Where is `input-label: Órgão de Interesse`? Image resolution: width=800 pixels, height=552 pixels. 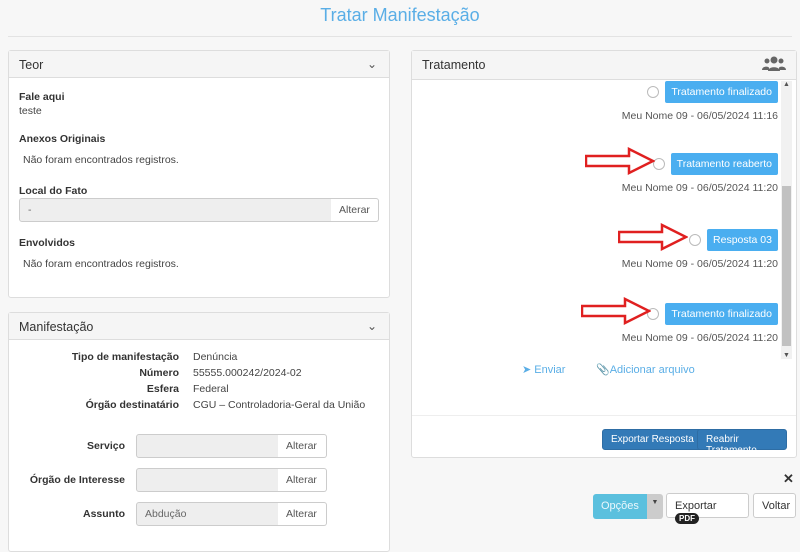
input-label: Órgão de Interesse is located at coordinates (77, 480).